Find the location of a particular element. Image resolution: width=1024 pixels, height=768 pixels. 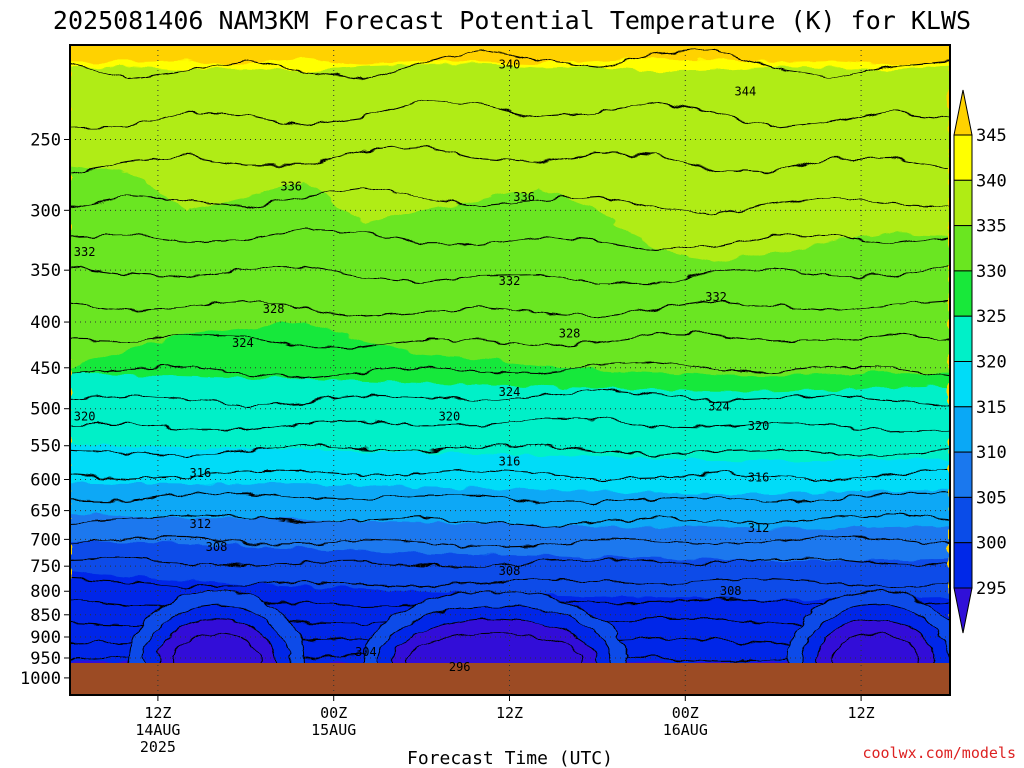

colorbar-arrow-top is located at coordinates (963, 112).